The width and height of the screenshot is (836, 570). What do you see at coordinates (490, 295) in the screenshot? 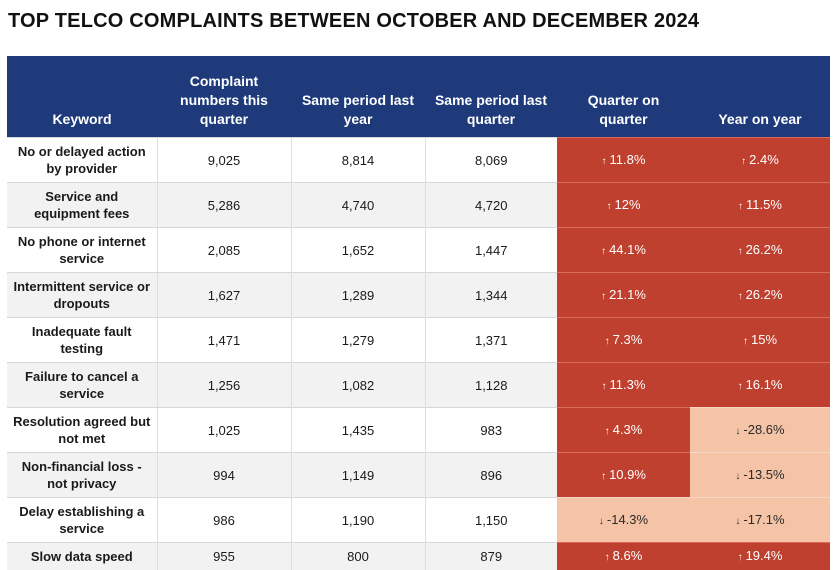
I see `last-quarter-cell: 1,344` at bounding box center [490, 295].